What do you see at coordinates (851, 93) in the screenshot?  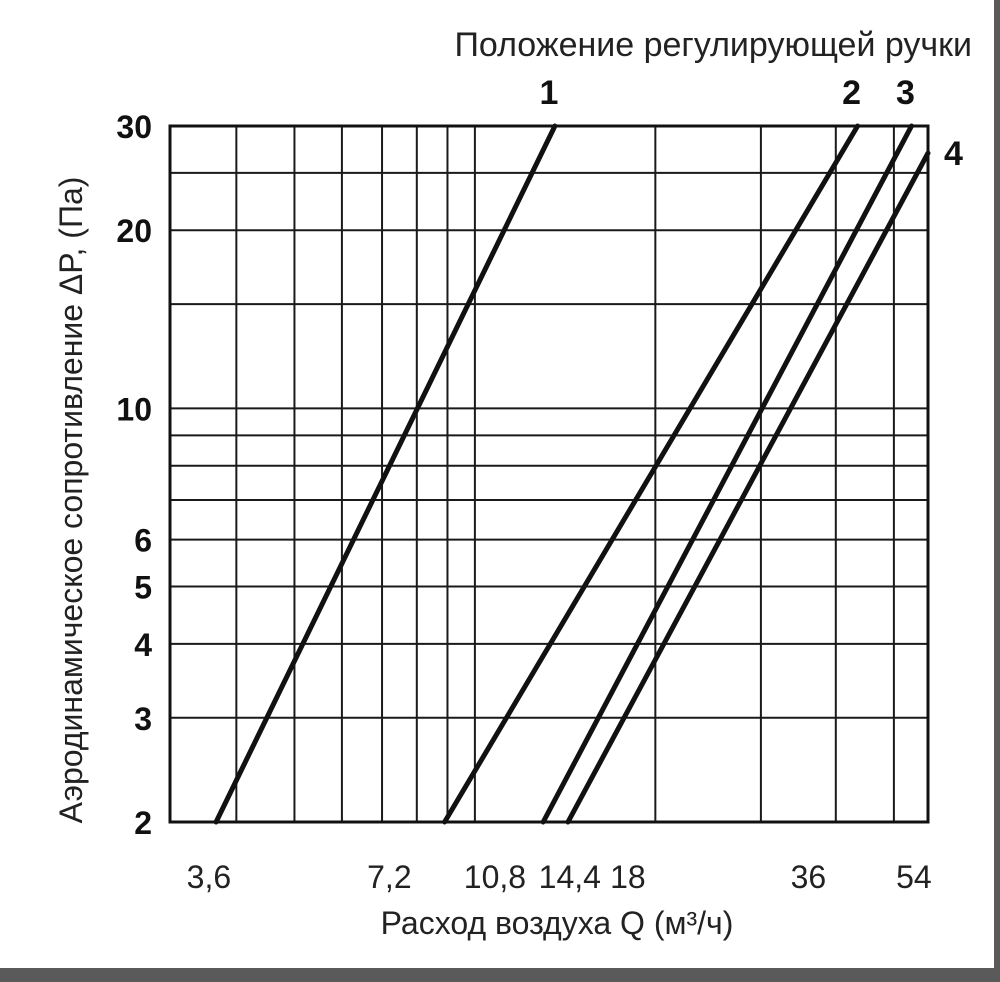 I see `series-label-2: 2` at bounding box center [851, 93].